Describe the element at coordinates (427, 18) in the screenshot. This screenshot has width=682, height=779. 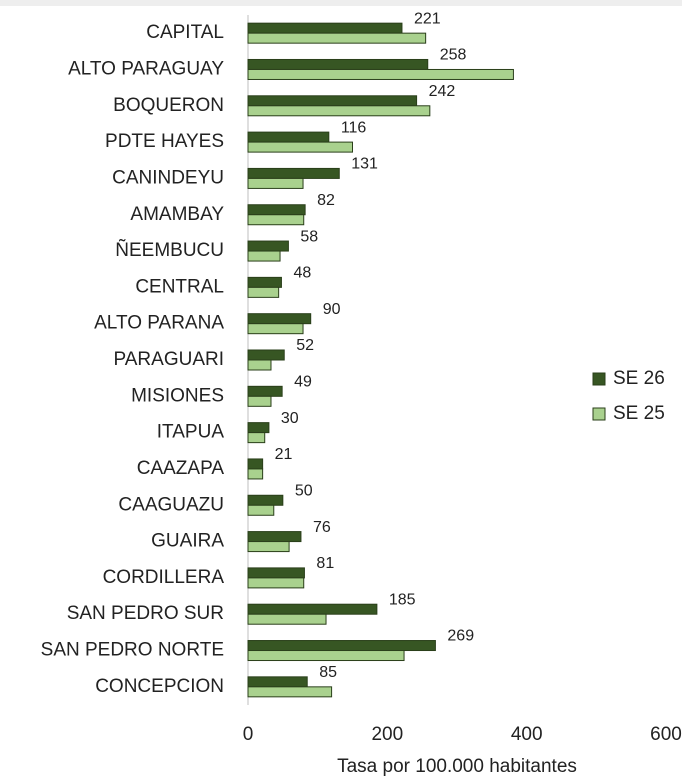
I see `value-label: 221` at that location.